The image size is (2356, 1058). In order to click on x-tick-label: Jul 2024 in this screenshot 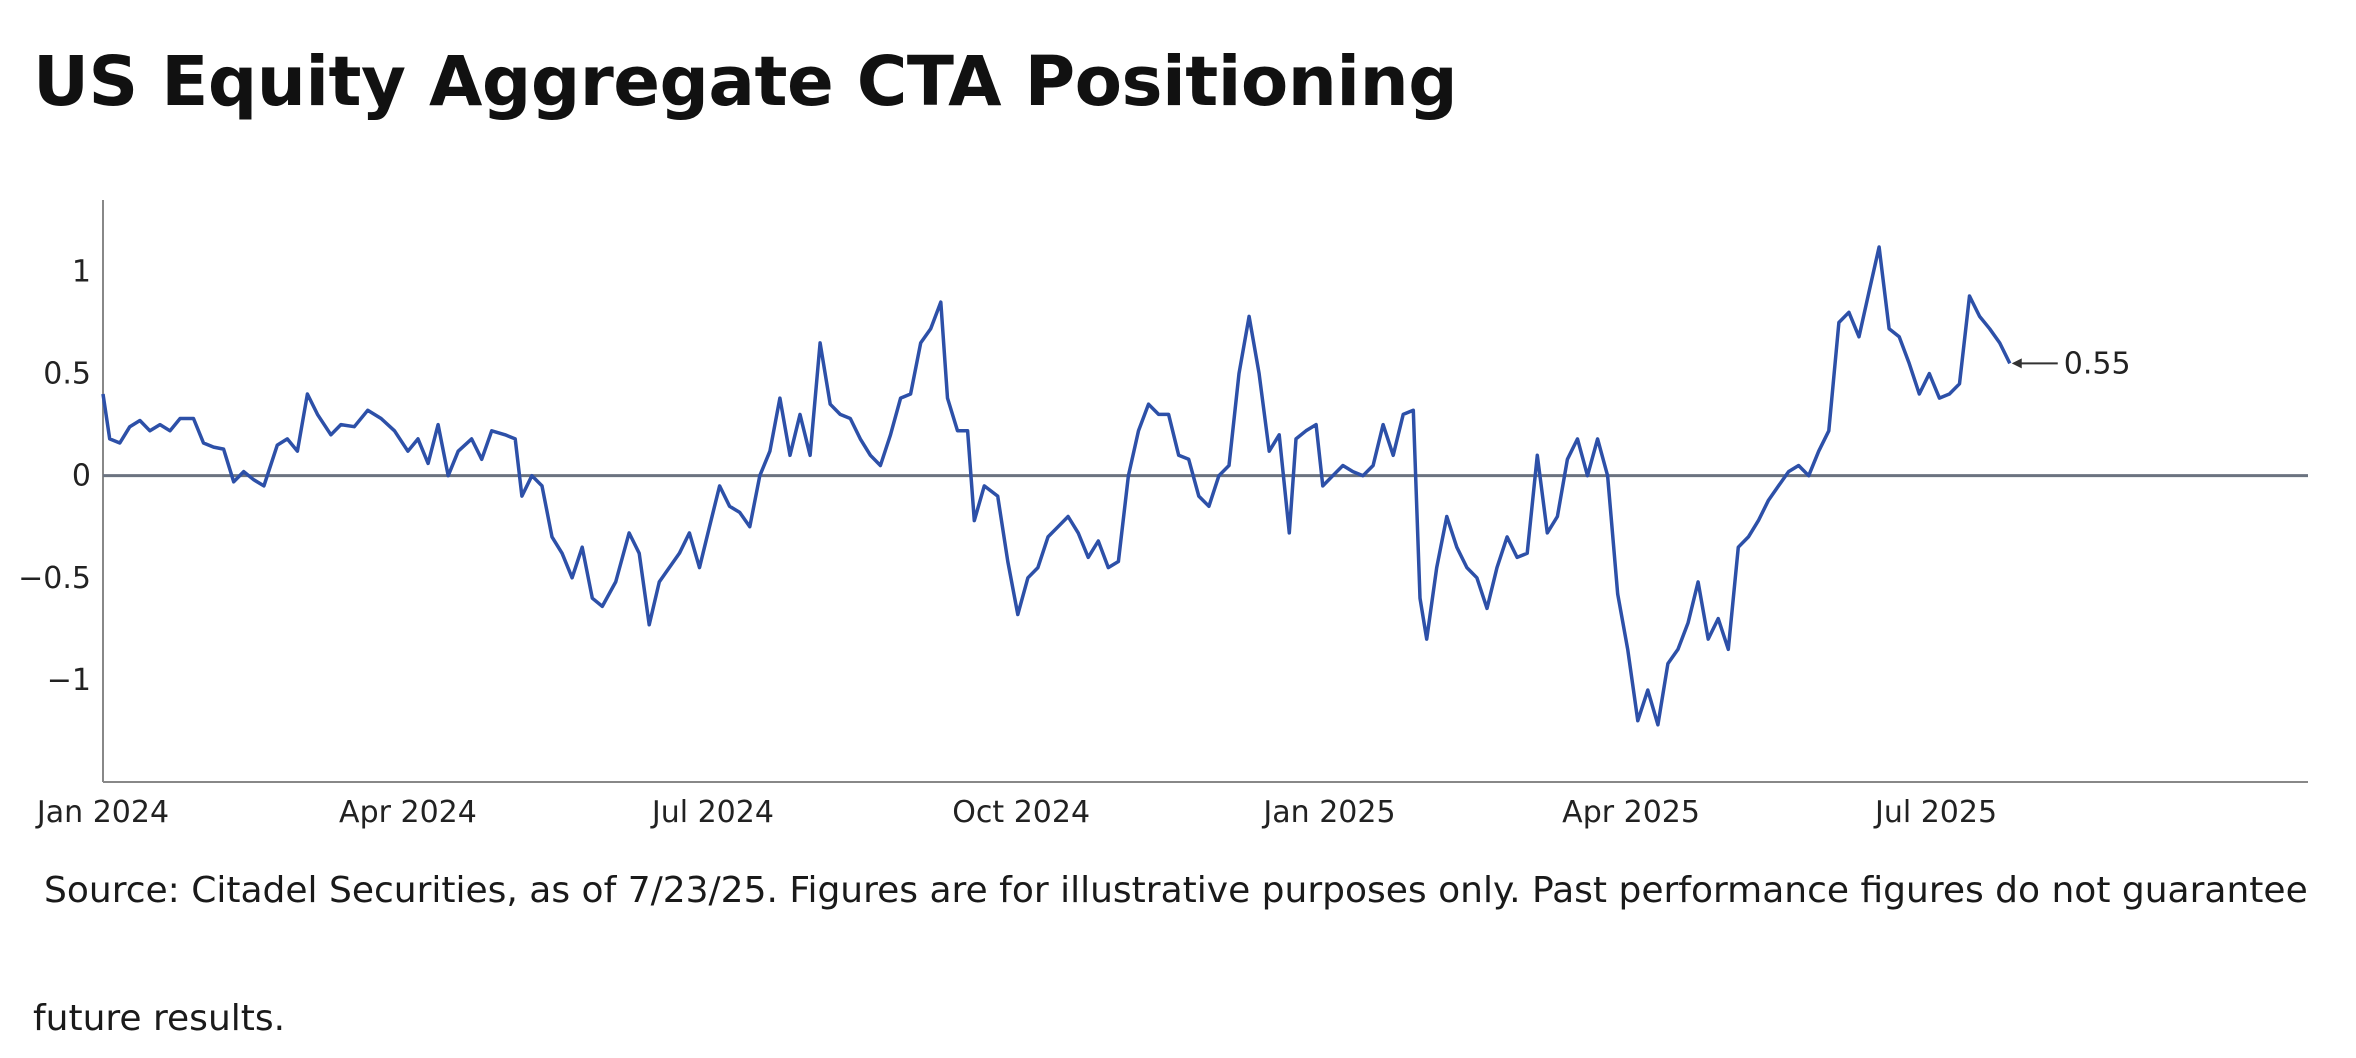, I will do `click(712, 812)`.